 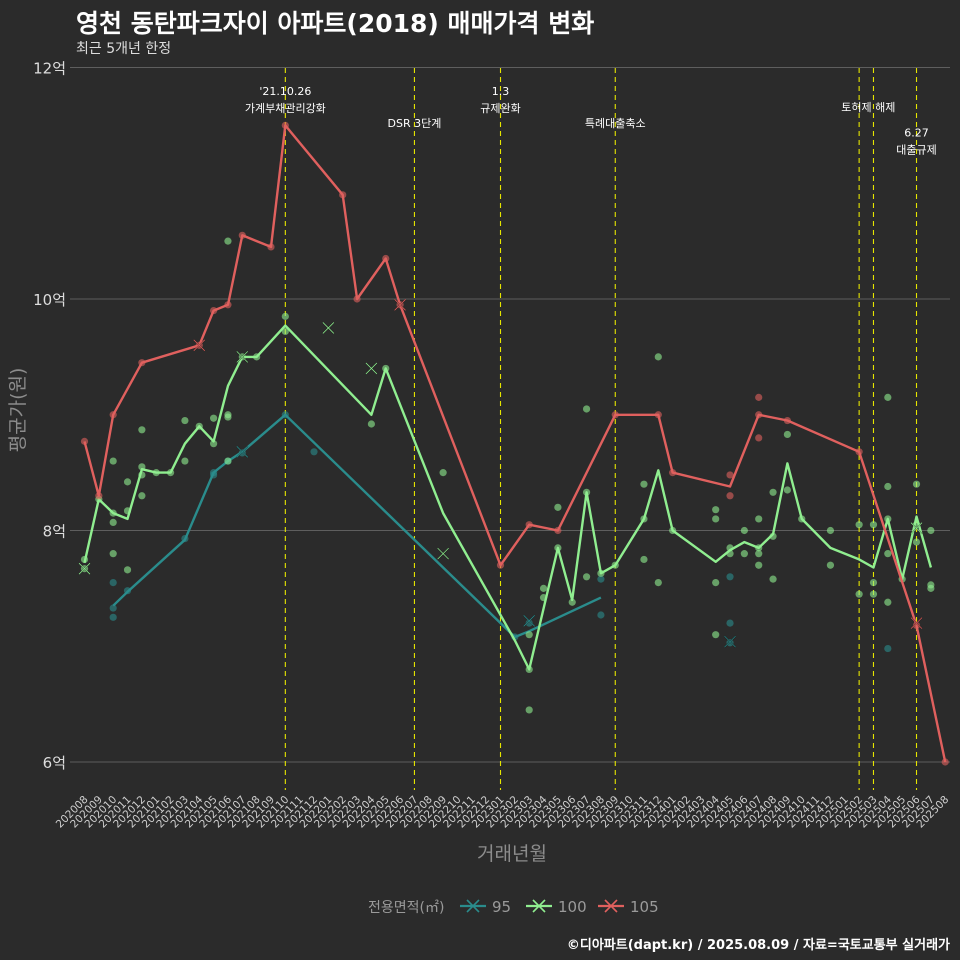 What do you see at coordinates (501, 91) in the screenshot?
I see `policy-annotation-text: 1.3` at bounding box center [501, 91].